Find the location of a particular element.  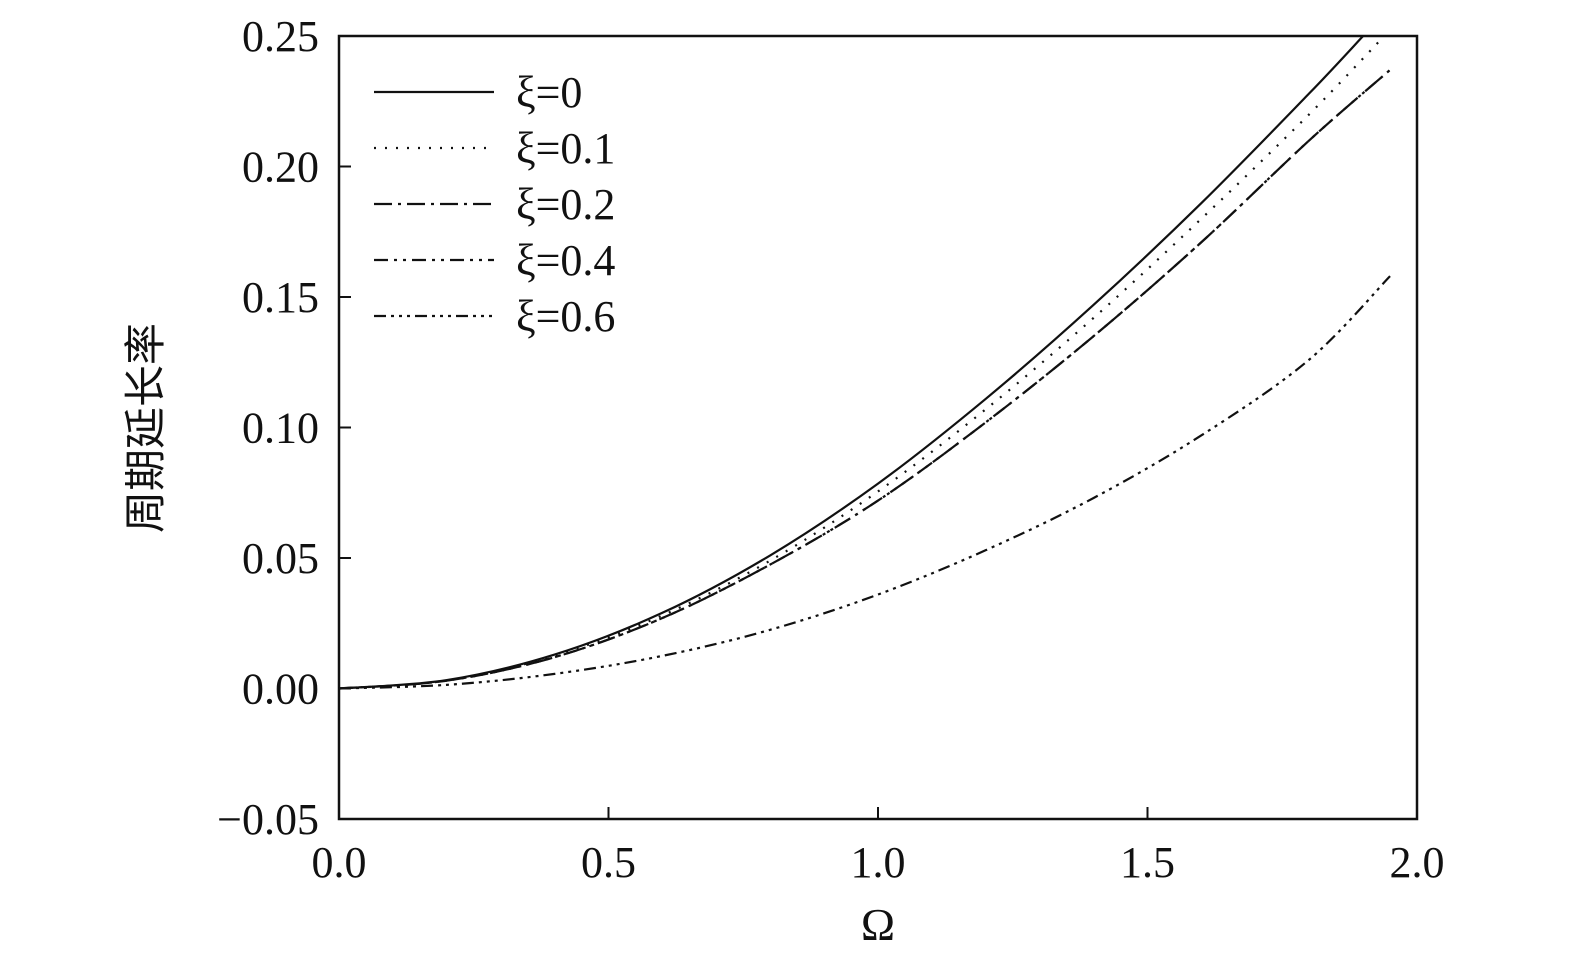

y-tick-label: 0.25 is located at coordinates (280, 36).